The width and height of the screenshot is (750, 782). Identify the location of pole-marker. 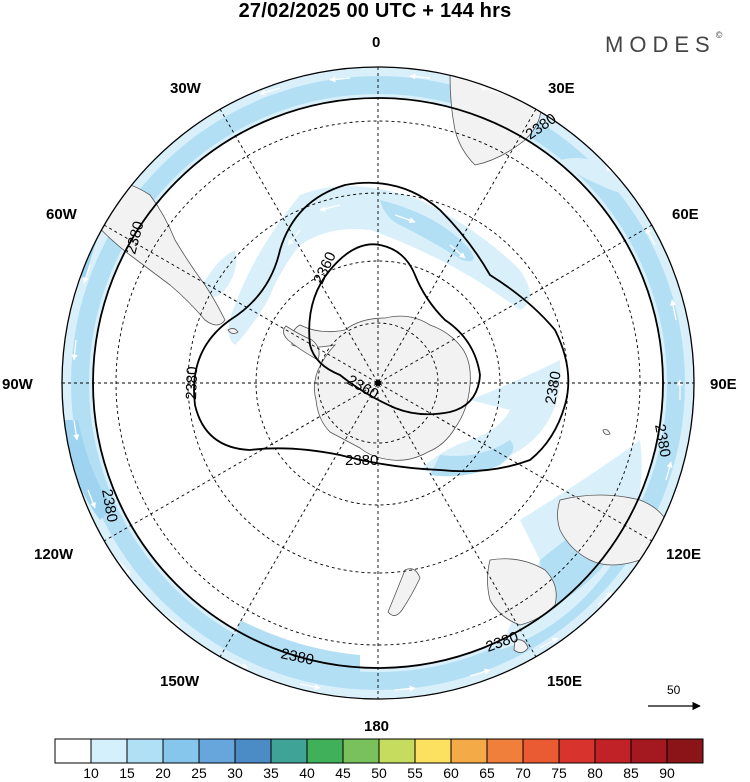
(378, 383).